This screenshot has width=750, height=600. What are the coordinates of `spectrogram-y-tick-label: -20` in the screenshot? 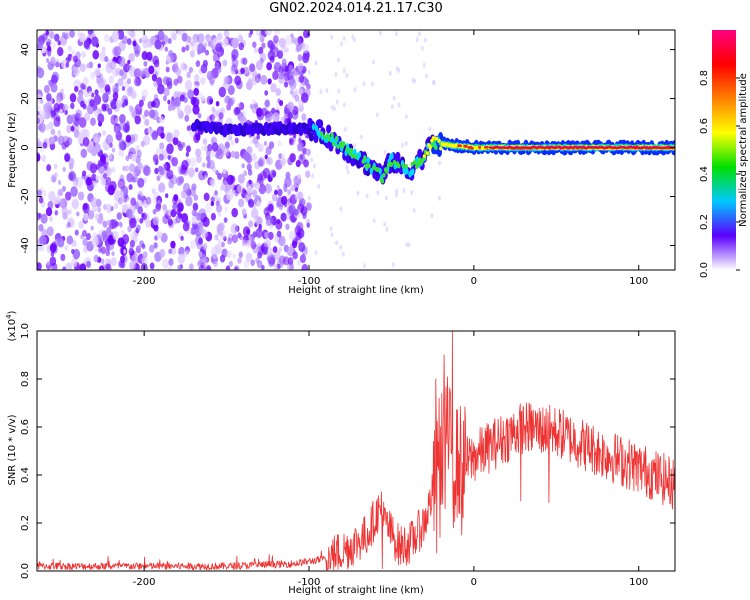 It's located at (25, 196).